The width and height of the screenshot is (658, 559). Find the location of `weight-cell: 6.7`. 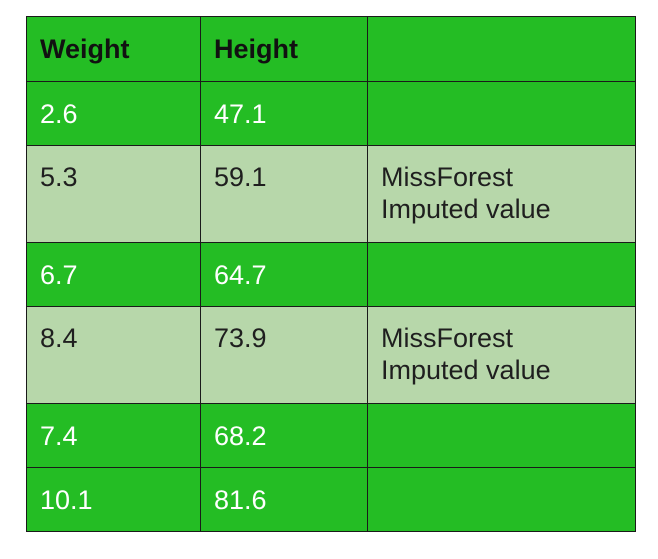

weight-cell: 6.7 is located at coordinates (113, 274).